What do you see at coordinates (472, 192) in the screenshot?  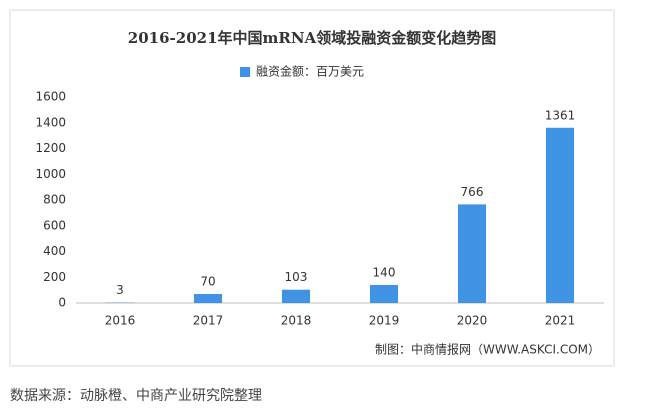 I see `data-label: 766` at bounding box center [472, 192].